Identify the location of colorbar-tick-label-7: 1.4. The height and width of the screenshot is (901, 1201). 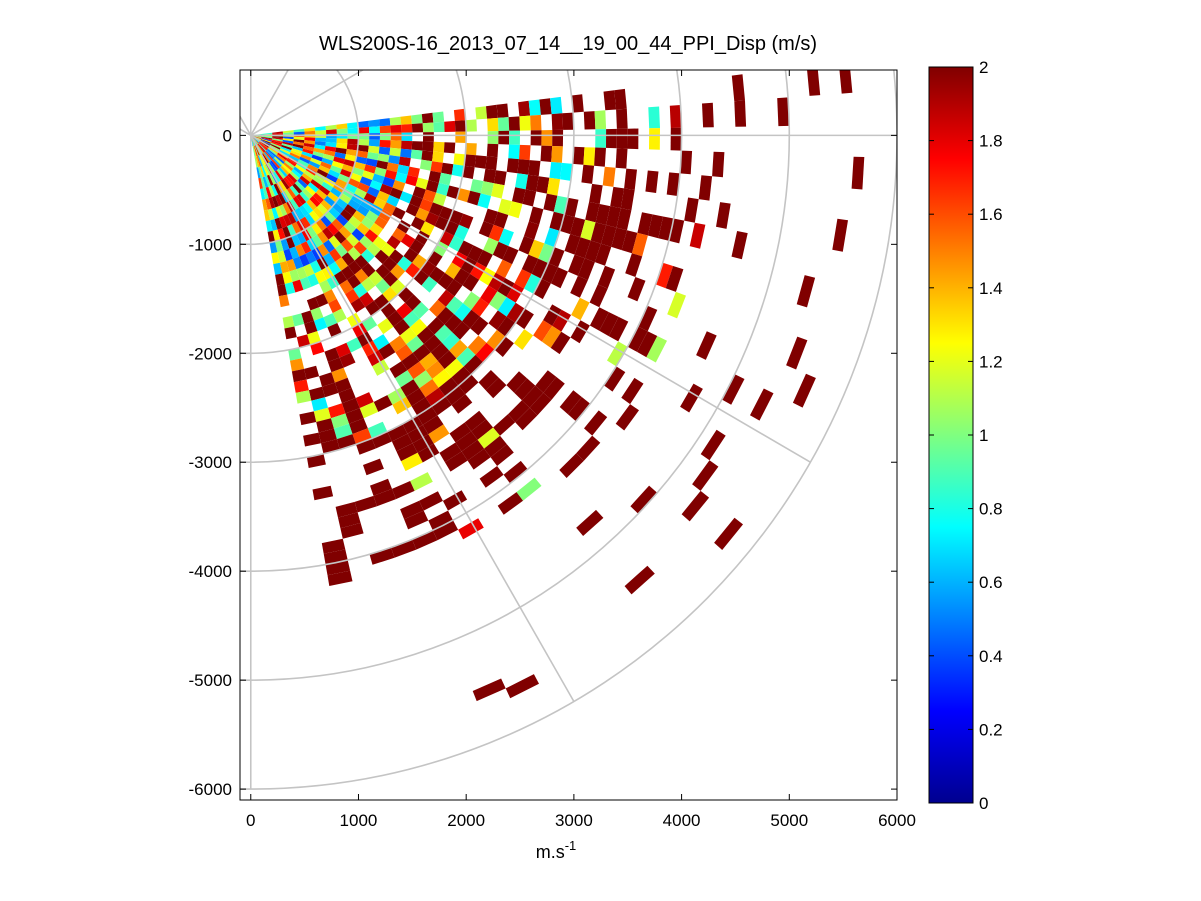
(991, 288).